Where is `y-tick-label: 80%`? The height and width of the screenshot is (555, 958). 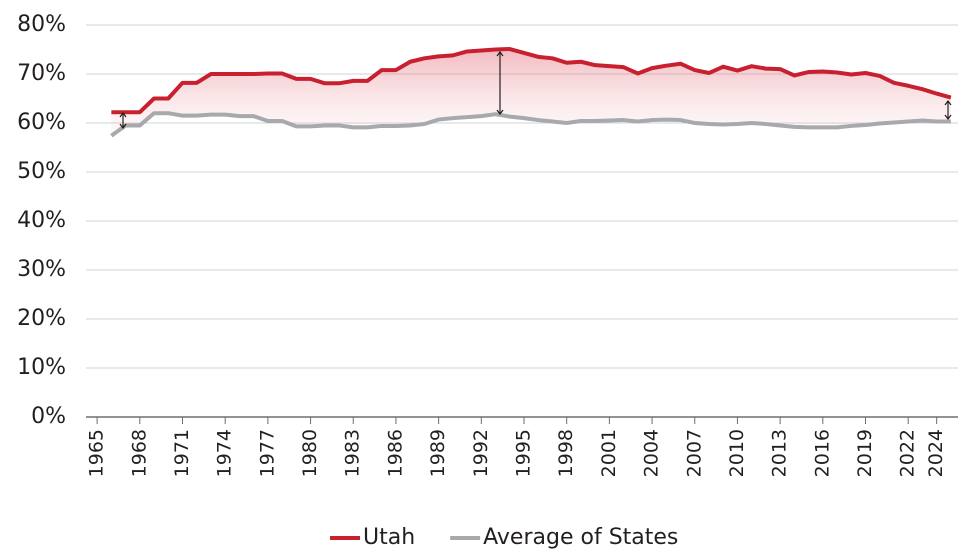
y-tick-label: 80% is located at coordinates (41, 24).